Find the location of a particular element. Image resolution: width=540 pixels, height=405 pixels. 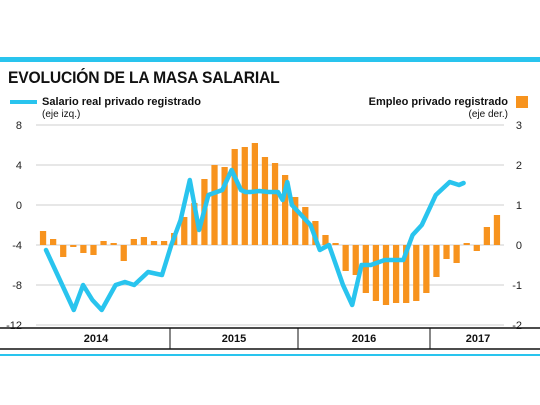

right-axis-tick-label: 0 is located at coordinates (519, 246).